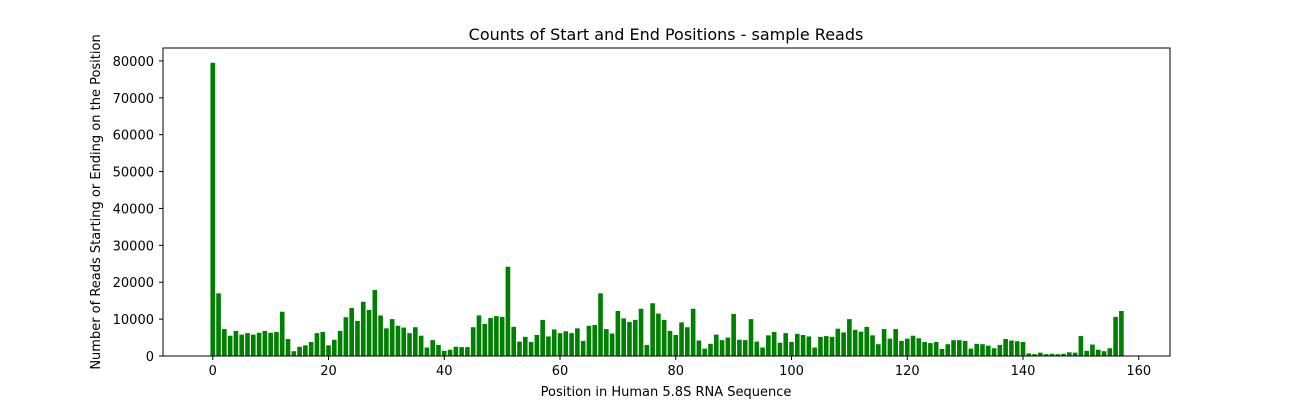 The height and width of the screenshot is (400, 1300). Describe the element at coordinates (1023, 371) in the screenshot. I see `x-tick-label: 140` at that location.